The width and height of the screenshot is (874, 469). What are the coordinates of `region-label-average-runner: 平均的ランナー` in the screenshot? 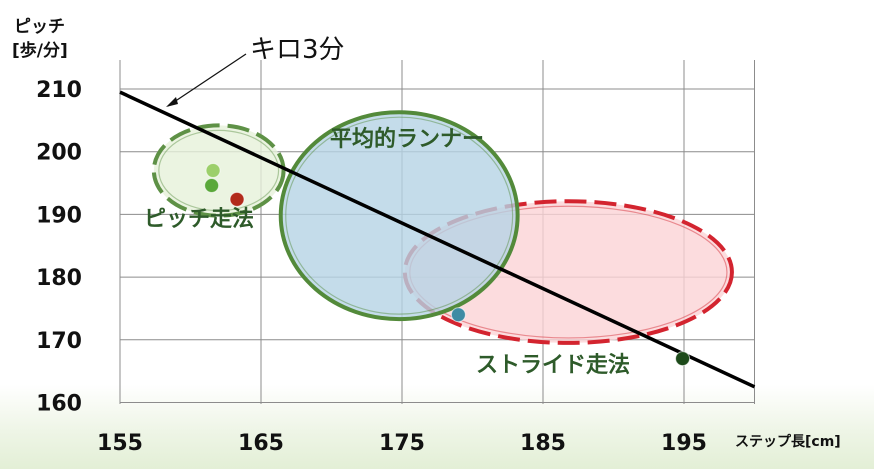 It's located at (407, 139).